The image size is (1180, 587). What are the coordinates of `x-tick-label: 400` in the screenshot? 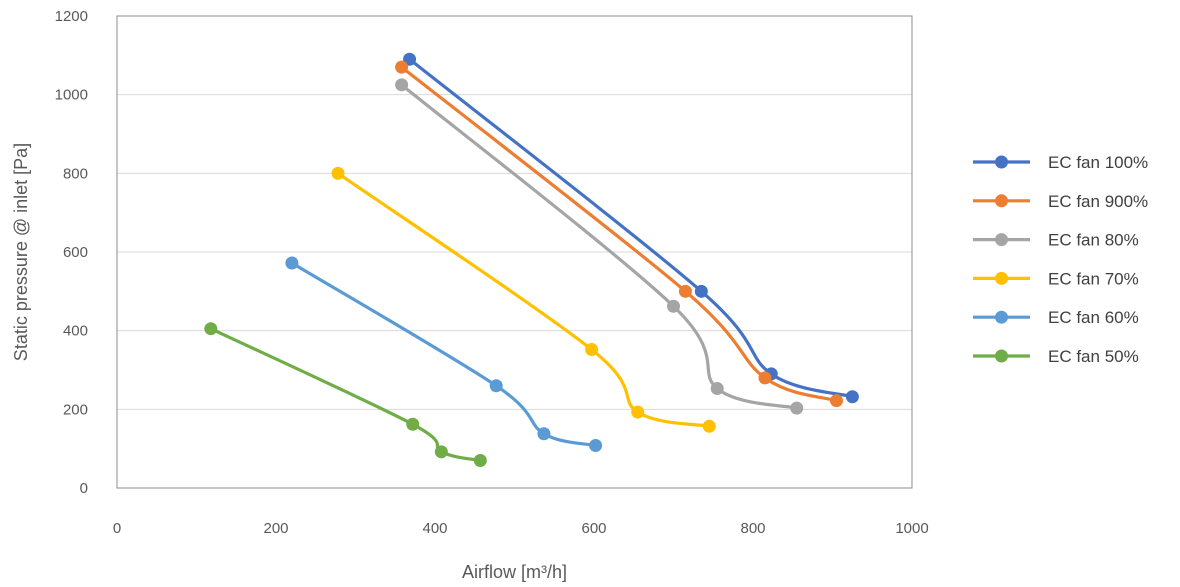 It's located at (434, 528).